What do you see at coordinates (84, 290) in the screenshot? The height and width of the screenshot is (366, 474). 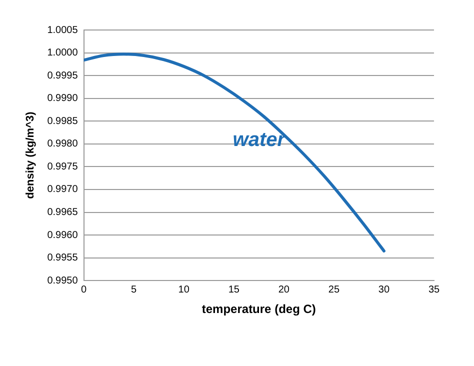 I see `x-tick-label: 0` at bounding box center [84, 290].